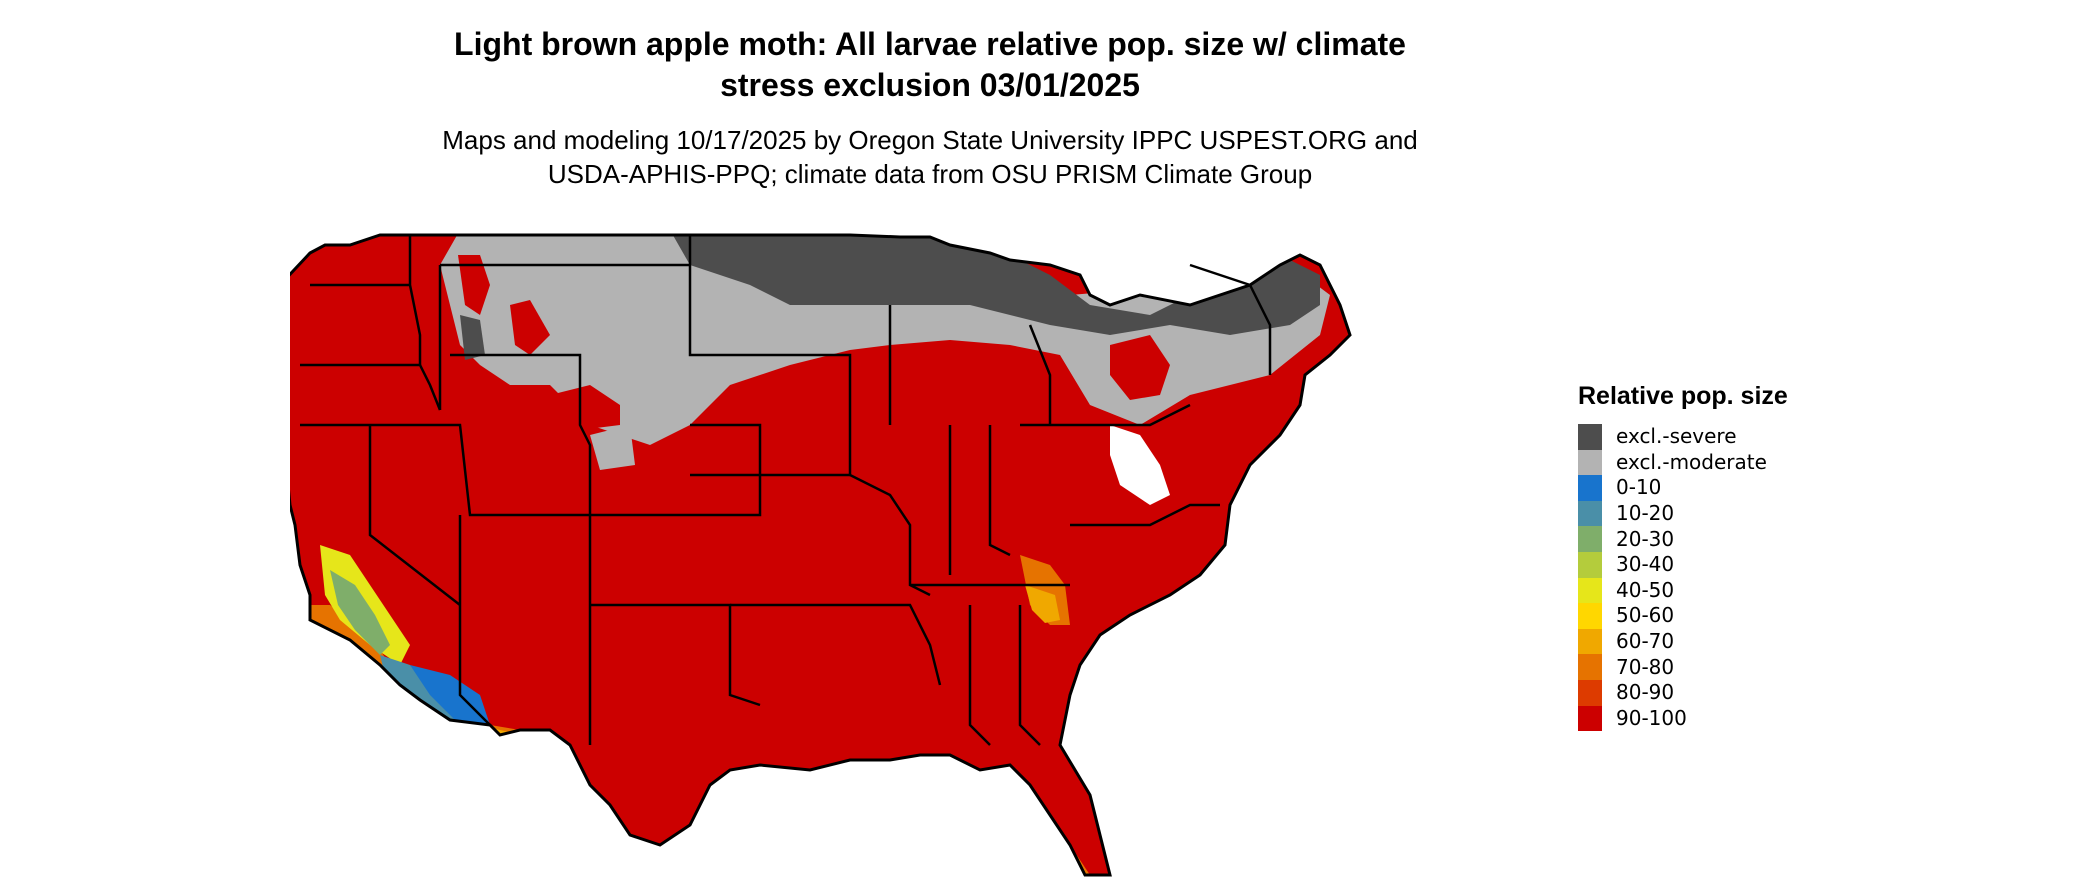 The image size is (2100, 892). Describe the element at coordinates (1788, 692) in the screenshot. I see `legend-item: 80-90` at that location.